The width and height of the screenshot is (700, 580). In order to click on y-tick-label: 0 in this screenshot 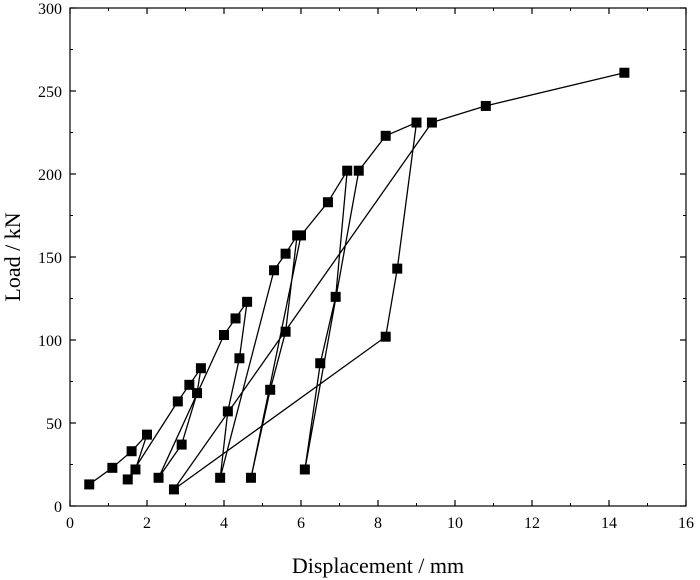, I will do `click(58, 507)`.